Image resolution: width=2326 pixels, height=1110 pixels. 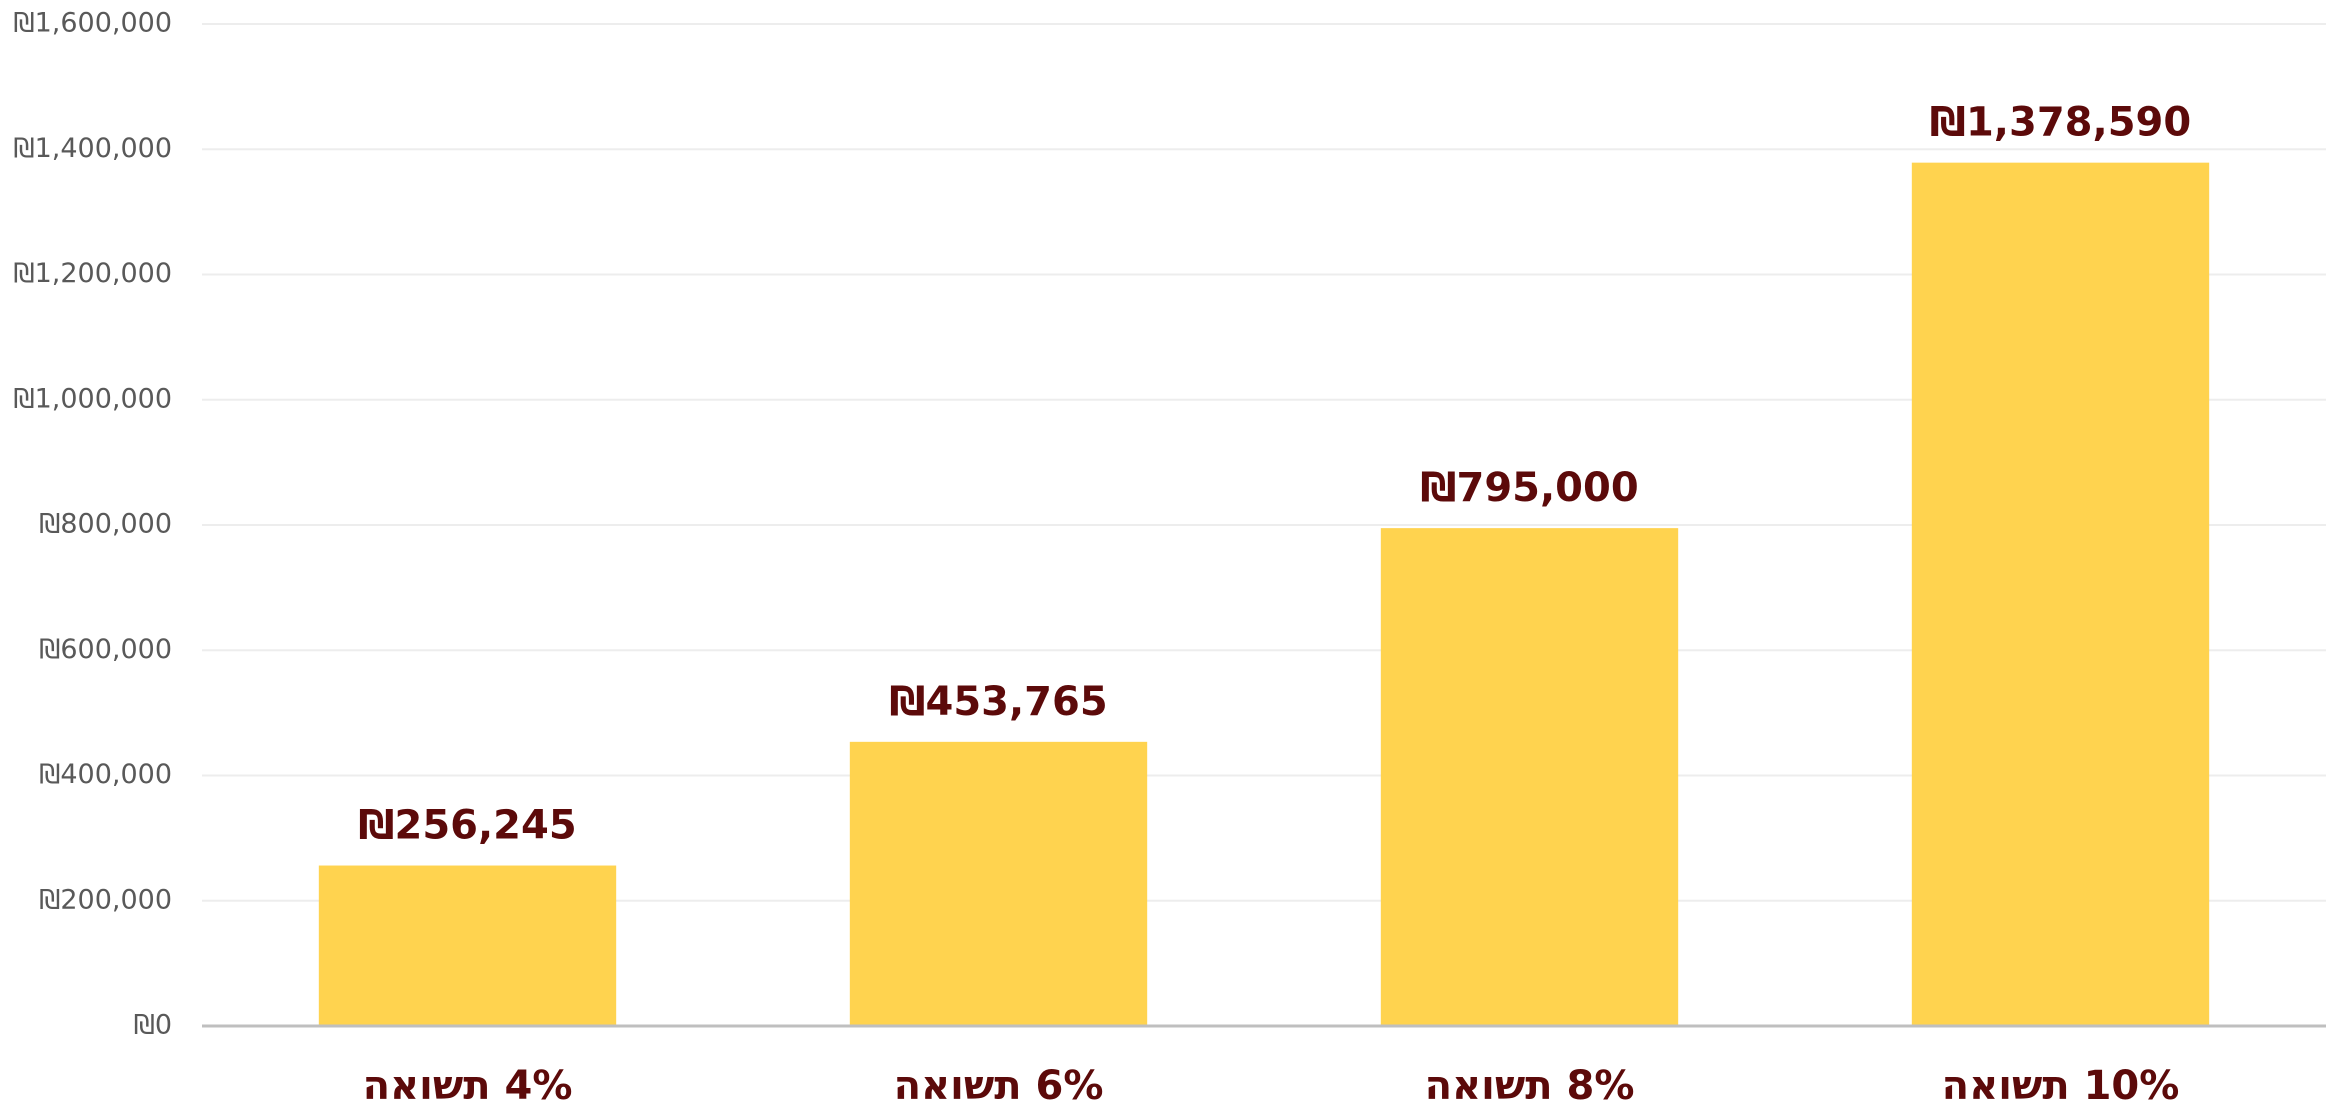 I want to click on y-tick-label: ₪200,000, so click(x=105, y=899).